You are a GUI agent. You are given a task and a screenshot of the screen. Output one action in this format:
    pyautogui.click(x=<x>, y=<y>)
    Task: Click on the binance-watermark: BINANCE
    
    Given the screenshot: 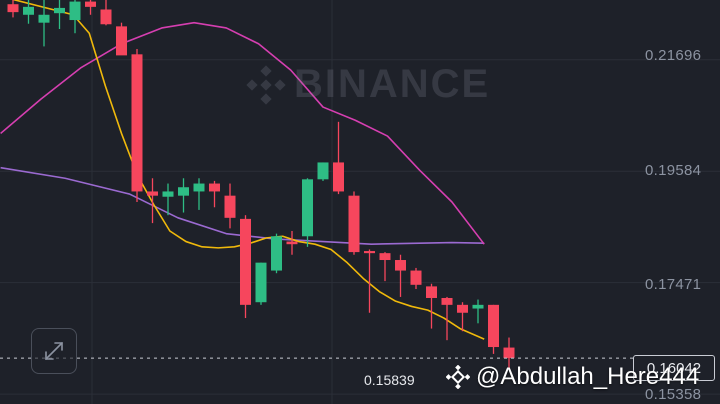 What is the action you would take?
    pyautogui.click(x=368, y=84)
    